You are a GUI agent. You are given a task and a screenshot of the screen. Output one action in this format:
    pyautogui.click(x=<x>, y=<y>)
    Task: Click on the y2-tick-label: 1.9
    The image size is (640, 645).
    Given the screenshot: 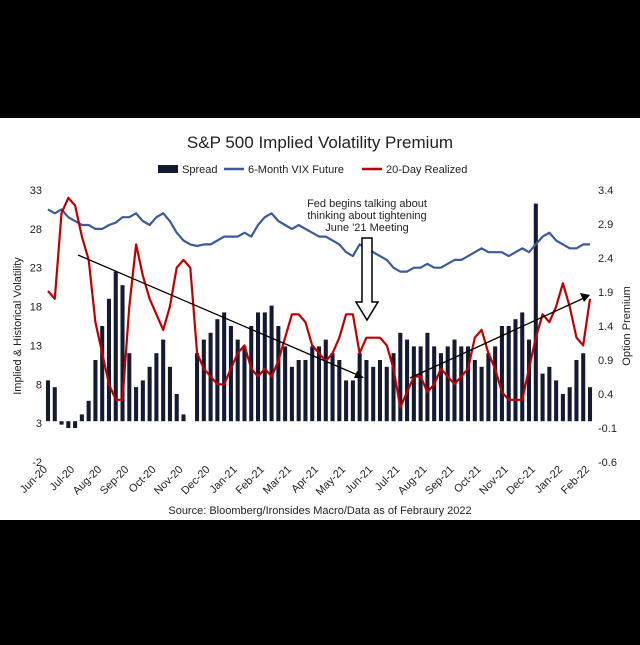 What is the action you would take?
    pyautogui.click(x=605, y=293)
    